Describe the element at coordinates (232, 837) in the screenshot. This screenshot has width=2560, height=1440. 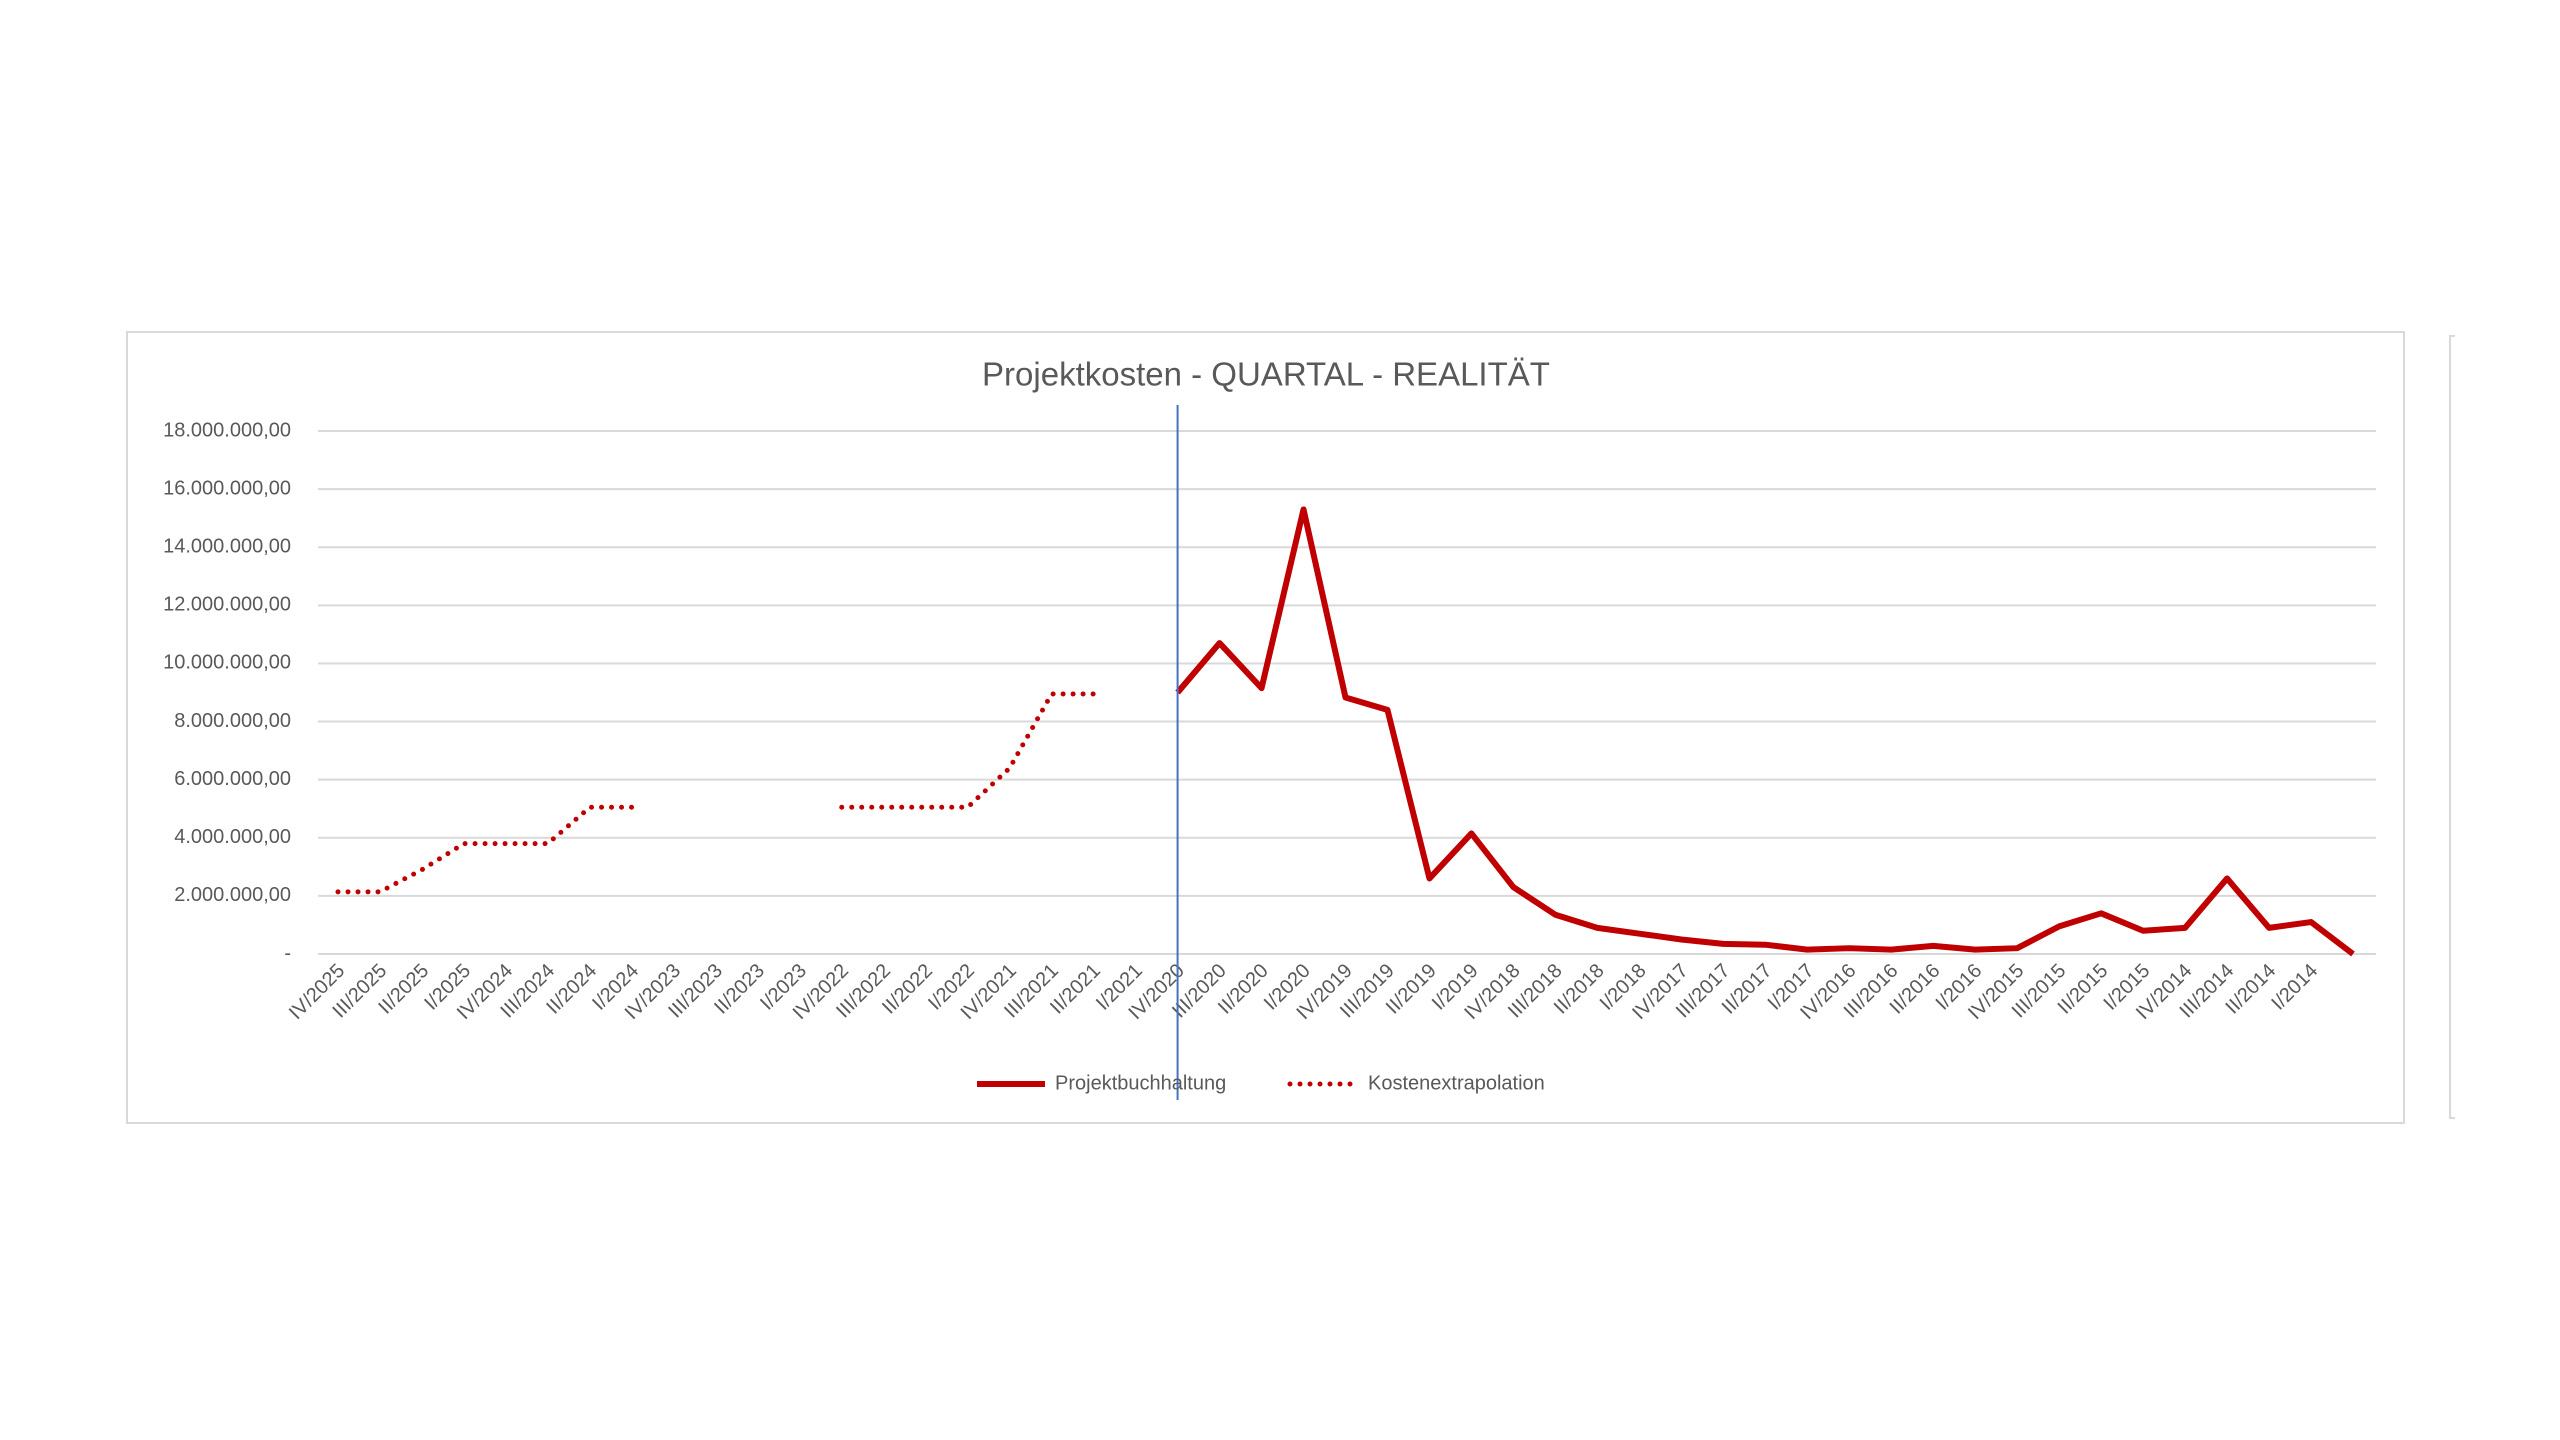
I see `y-tick-label: 4.000.000,00` at that location.